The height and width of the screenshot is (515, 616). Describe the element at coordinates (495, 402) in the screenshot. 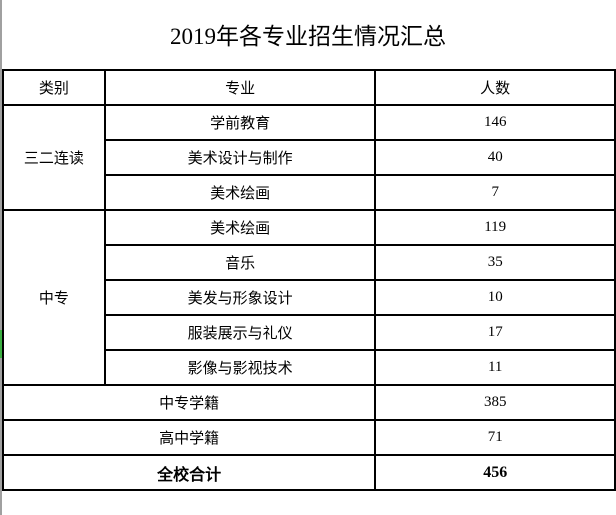

I see `summary-count: 385` at that location.